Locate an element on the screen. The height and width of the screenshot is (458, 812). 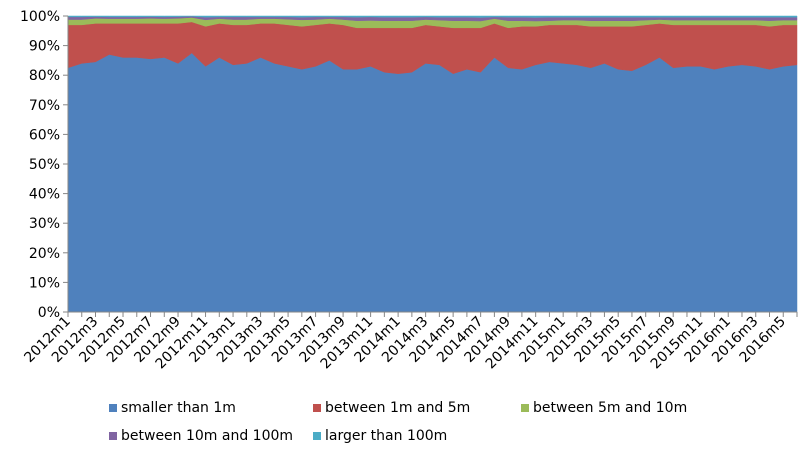
y-tick-label: 0% is located at coordinates (49, 313).